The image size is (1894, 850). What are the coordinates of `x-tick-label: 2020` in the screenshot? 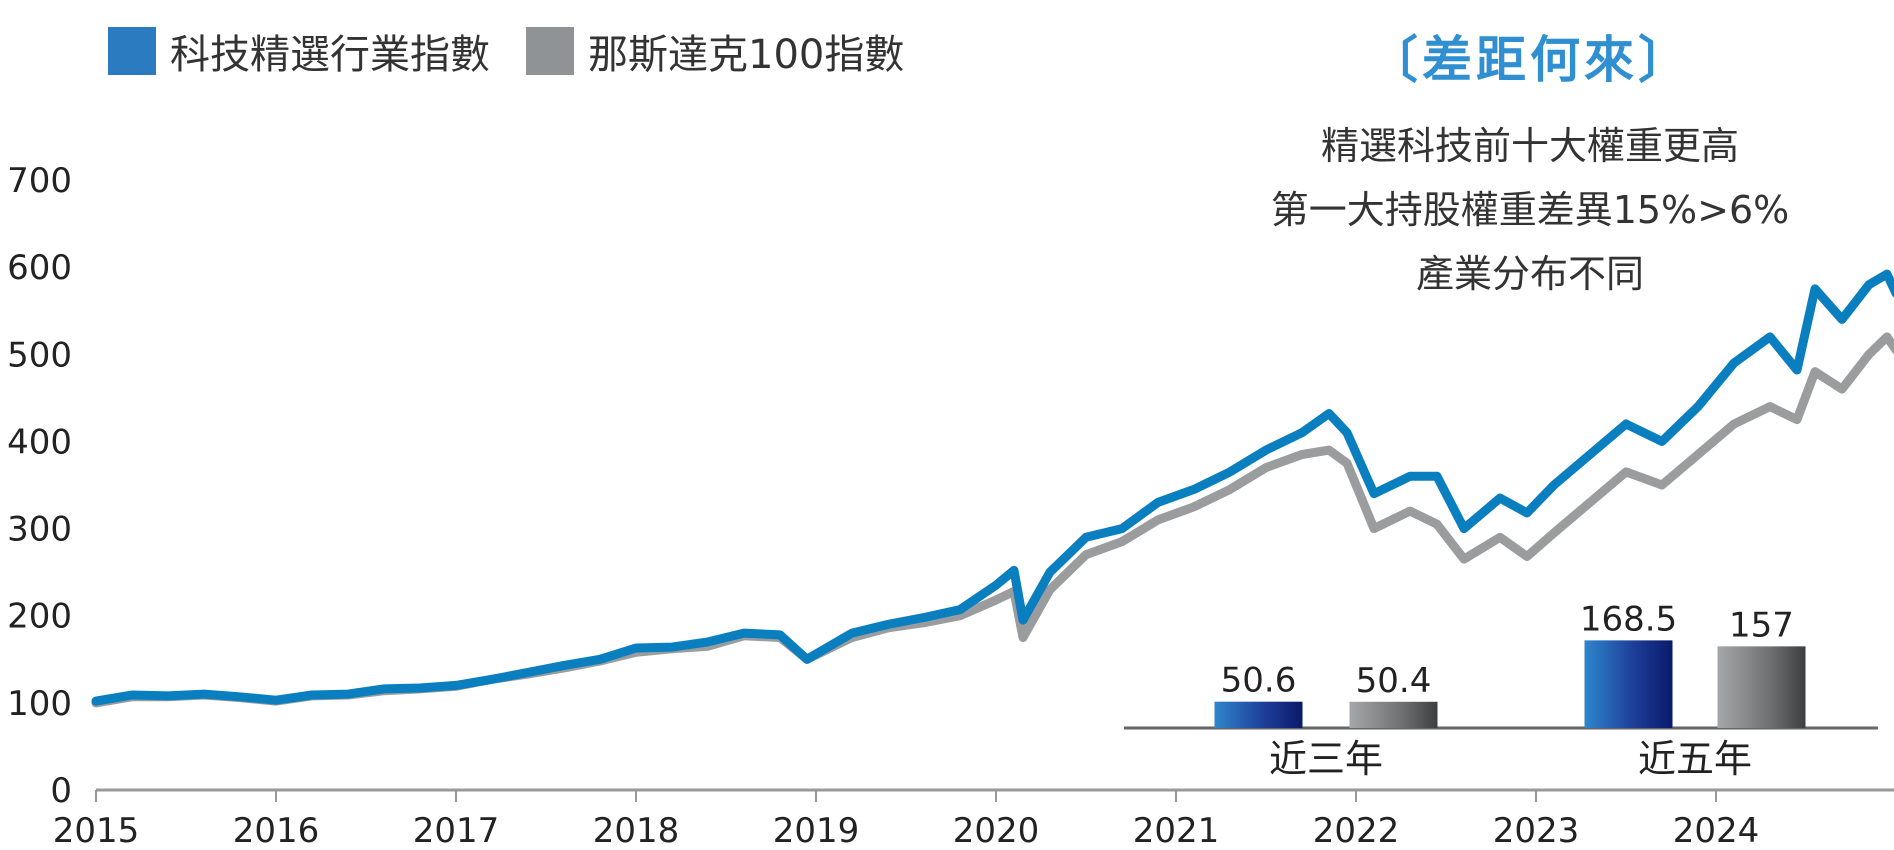 It's located at (996, 830).